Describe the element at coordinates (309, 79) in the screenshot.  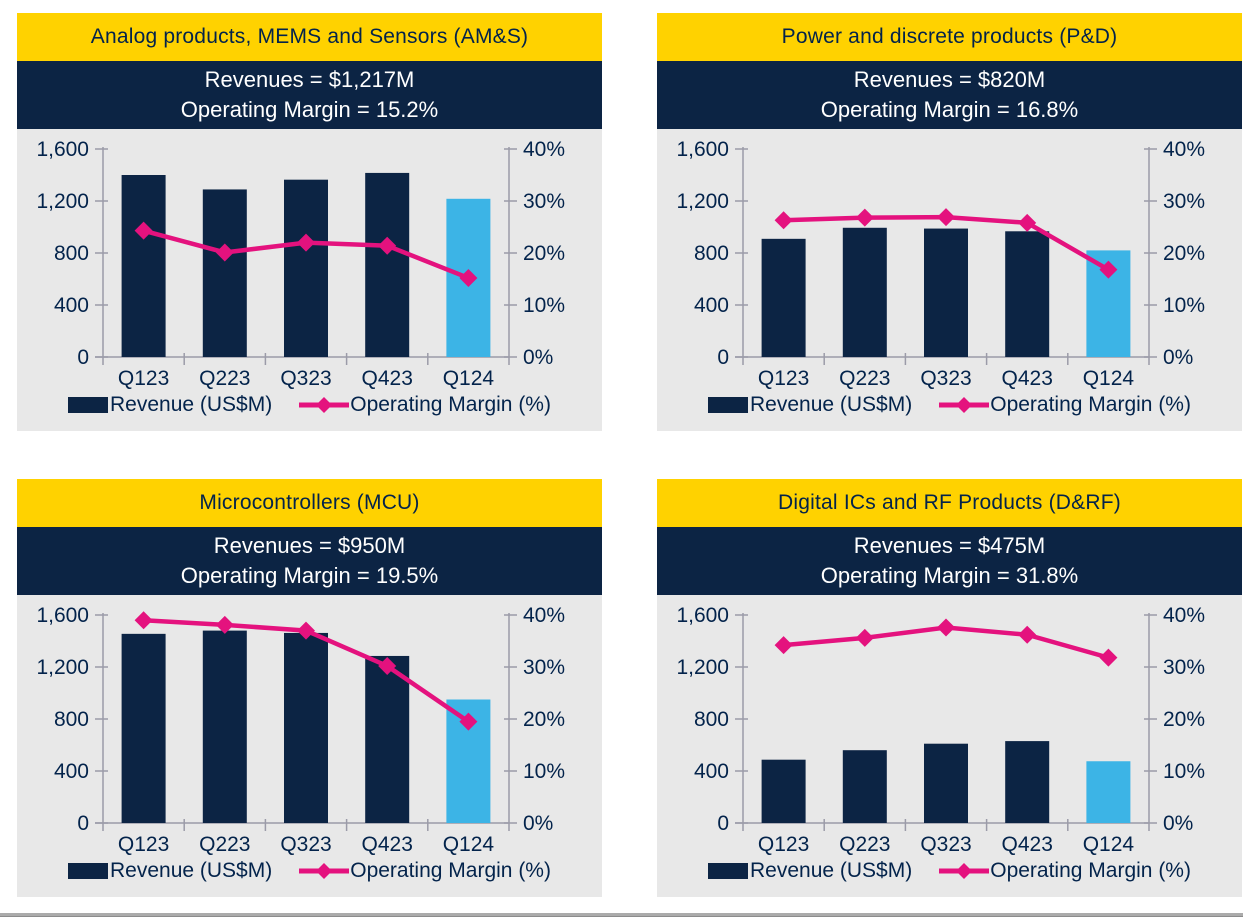
I see `revenues-value: Revenues = $1,217M` at that location.